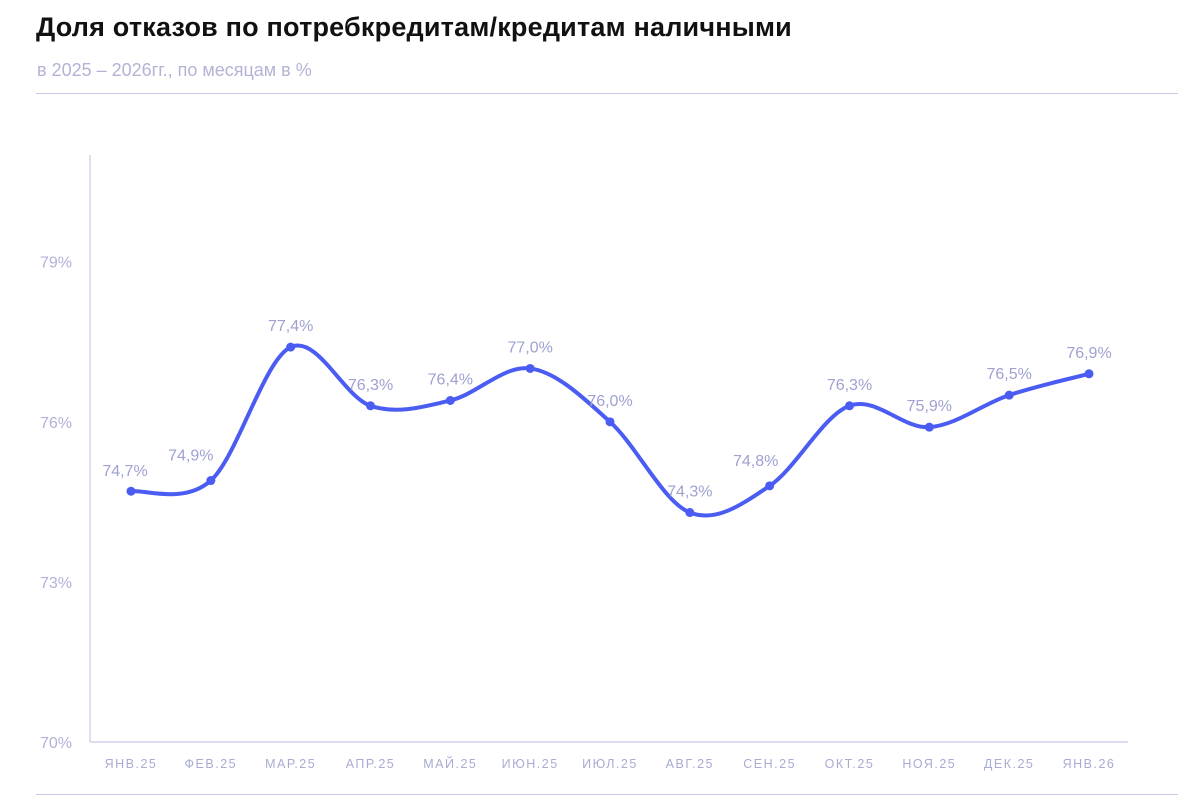 This screenshot has height=800, width=1200. I want to click on chart-subtitle: в 2025 – 2026гг., по месяцам в %, so click(174, 70).